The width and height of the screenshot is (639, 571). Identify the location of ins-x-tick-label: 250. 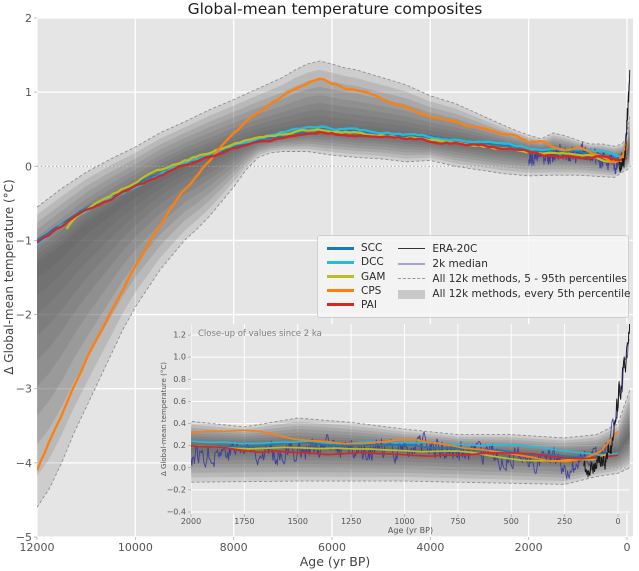
(564, 521).